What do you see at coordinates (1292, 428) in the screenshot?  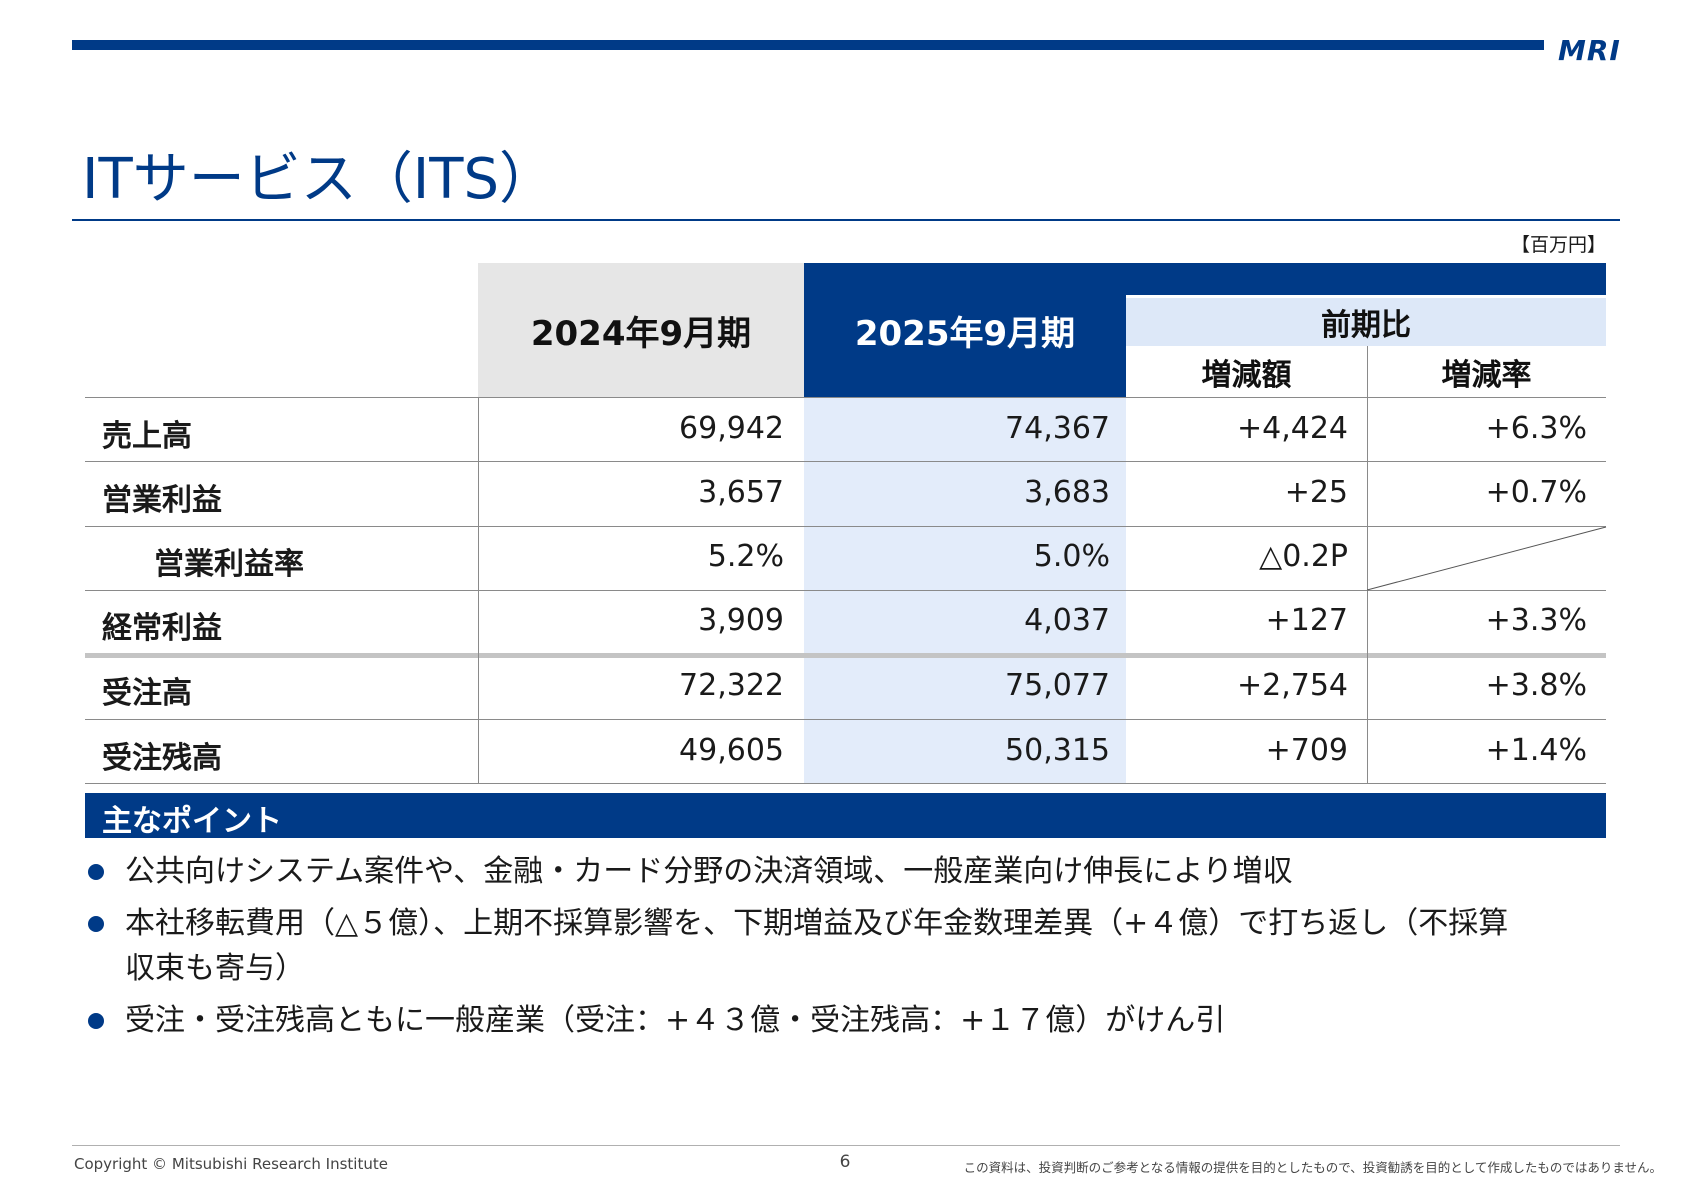 I see `cell-value: +4,424` at bounding box center [1292, 428].